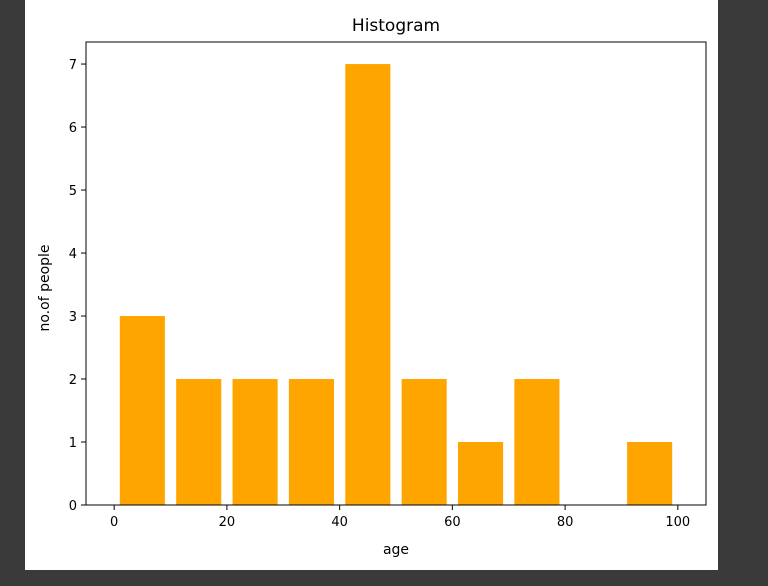 Image resolution: width=768 pixels, height=586 pixels. Describe the element at coordinates (77, 286) in the screenshot. I see `y-axis: 0 1 2 3 4 5 6 7` at that location.